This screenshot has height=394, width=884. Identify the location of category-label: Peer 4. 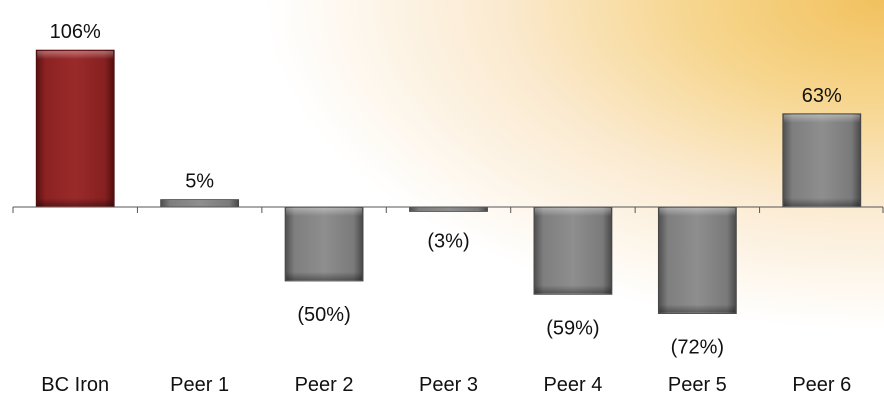
(572, 384).